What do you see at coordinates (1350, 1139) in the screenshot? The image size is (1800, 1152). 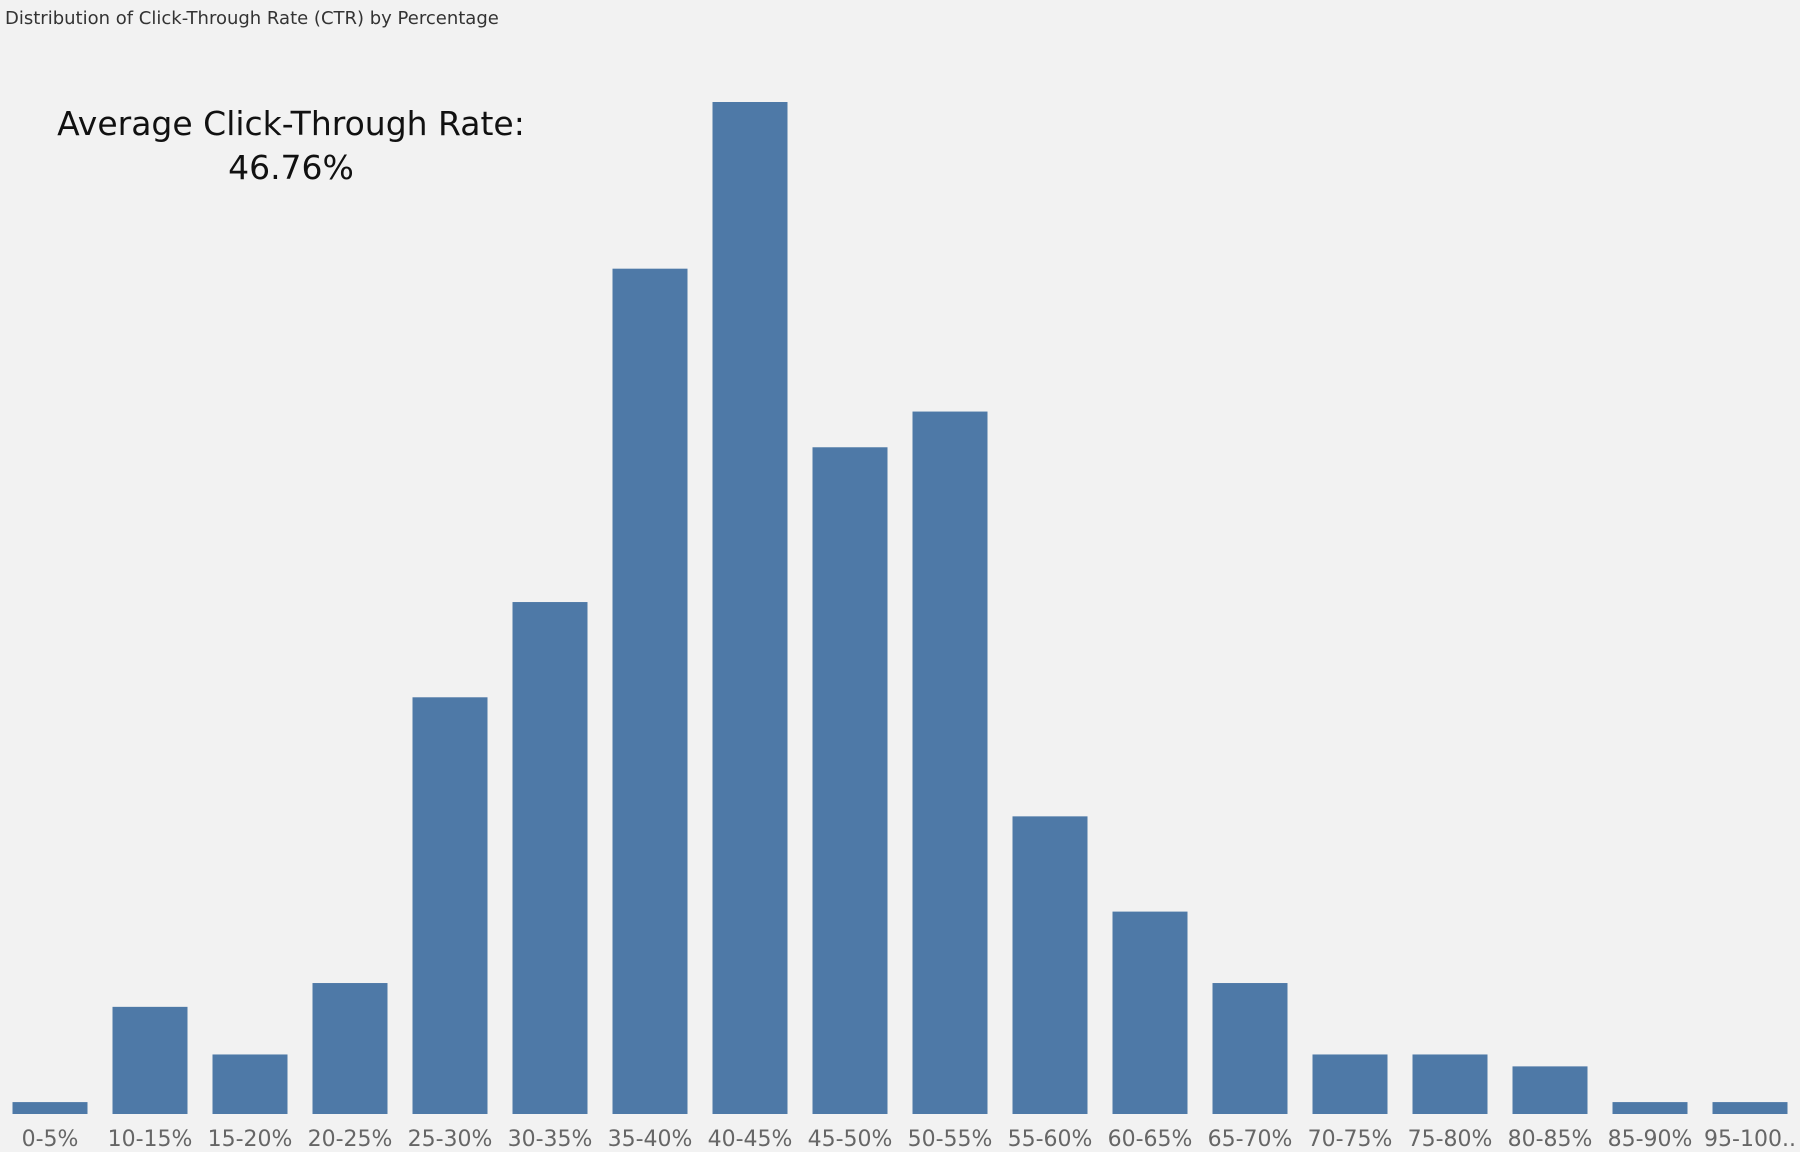 I see `x-tick-label: 70-75%` at bounding box center [1350, 1139].